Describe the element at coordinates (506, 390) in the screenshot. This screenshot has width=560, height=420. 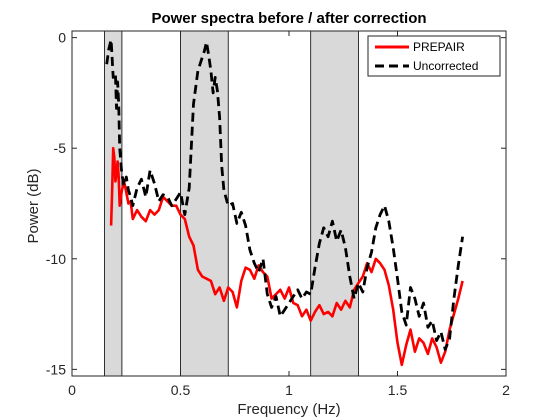
I see `x-tick-label: 2` at that location.